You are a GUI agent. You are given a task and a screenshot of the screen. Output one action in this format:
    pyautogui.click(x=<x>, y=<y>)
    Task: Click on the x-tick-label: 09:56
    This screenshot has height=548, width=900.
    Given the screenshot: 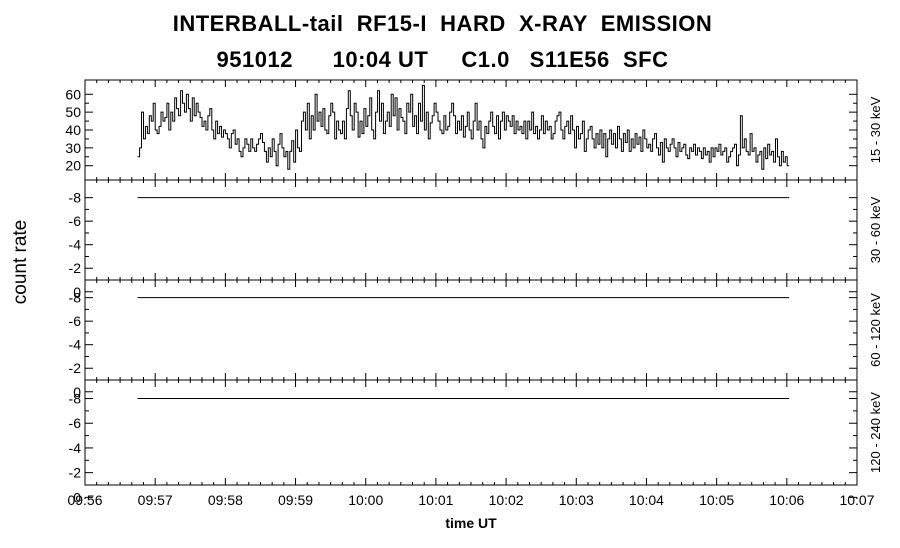 What is the action you would take?
    pyautogui.click(x=84, y=500)
    